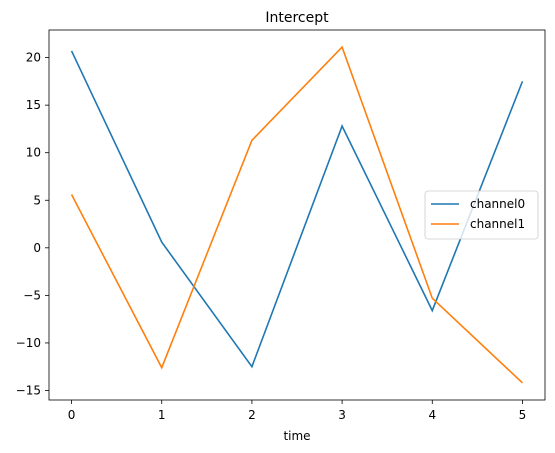  What do you see at coordinates (33, 153) in the screenshot?
I see `y-tick-label: 10` at bounding box center [33, 153].